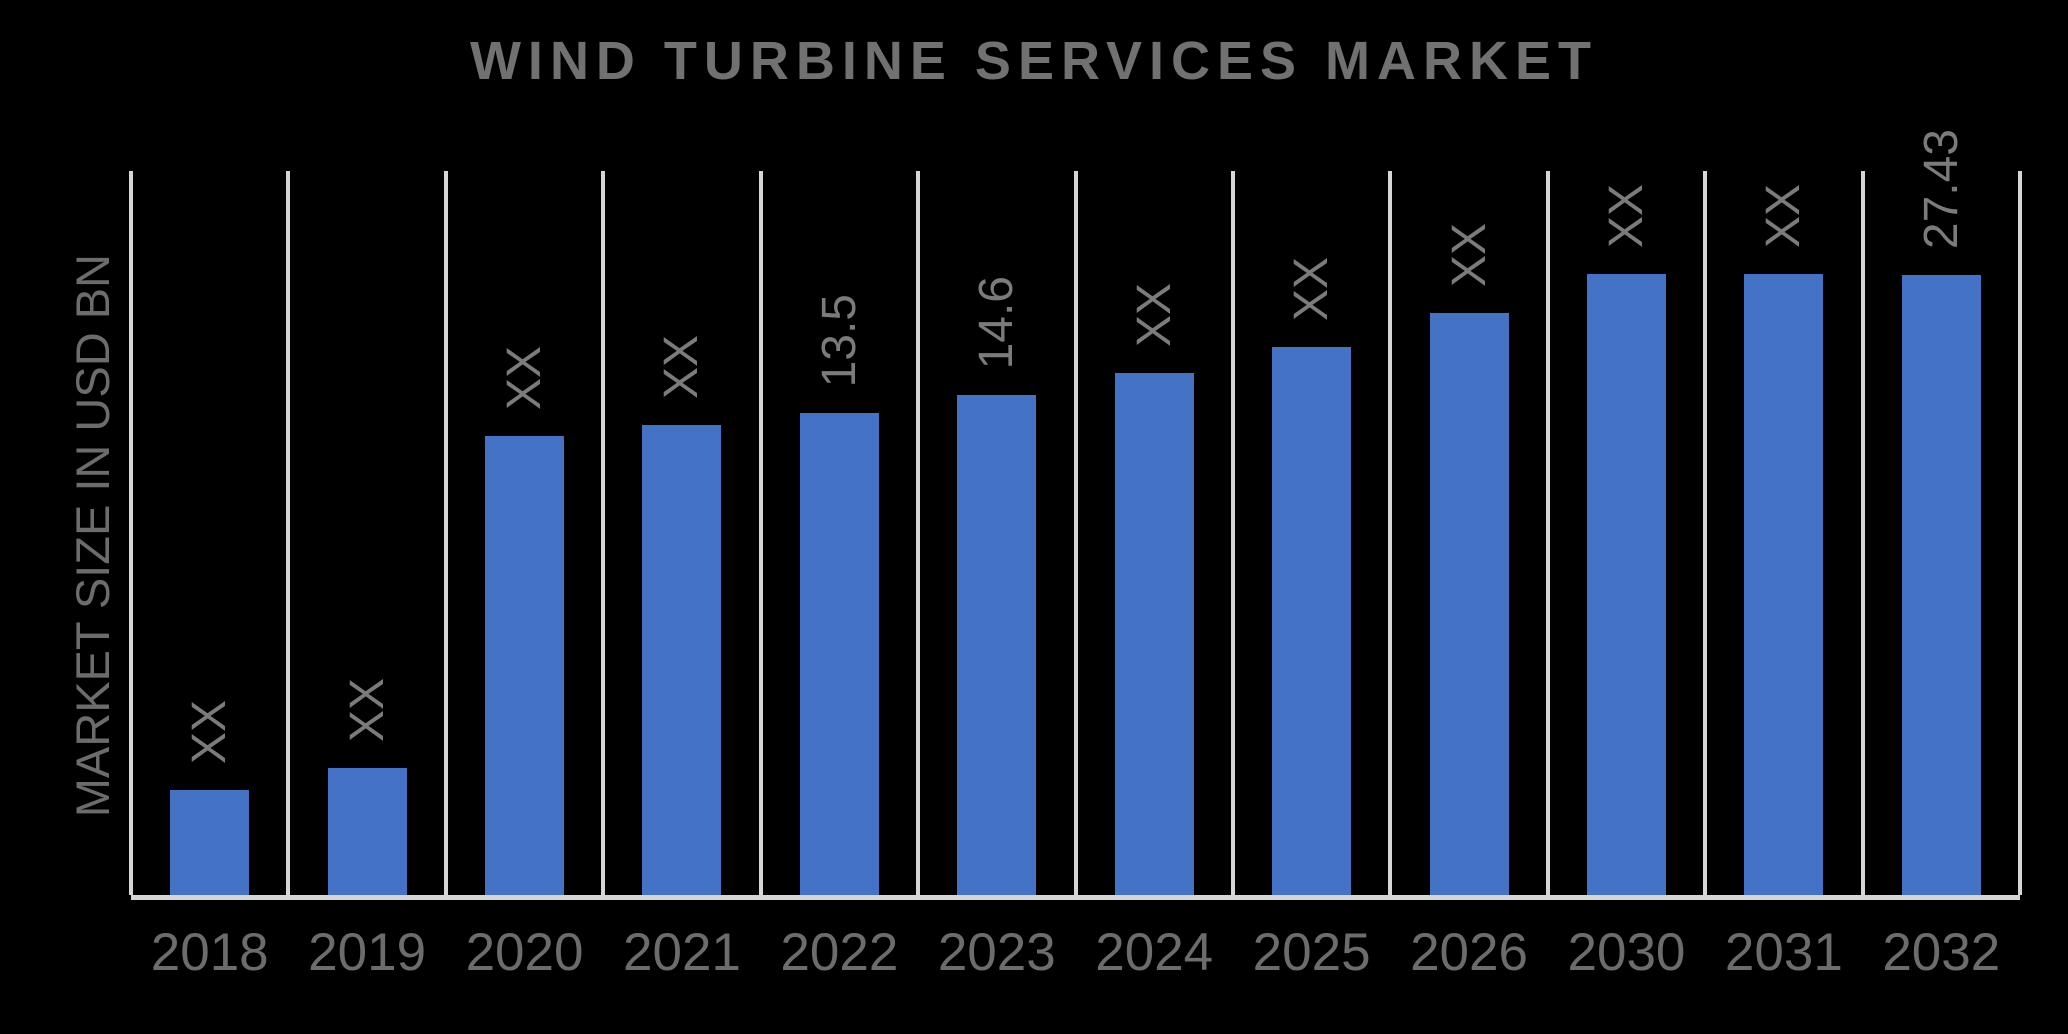  I want to click on bar-column-2018: XX, so click(209, 530).